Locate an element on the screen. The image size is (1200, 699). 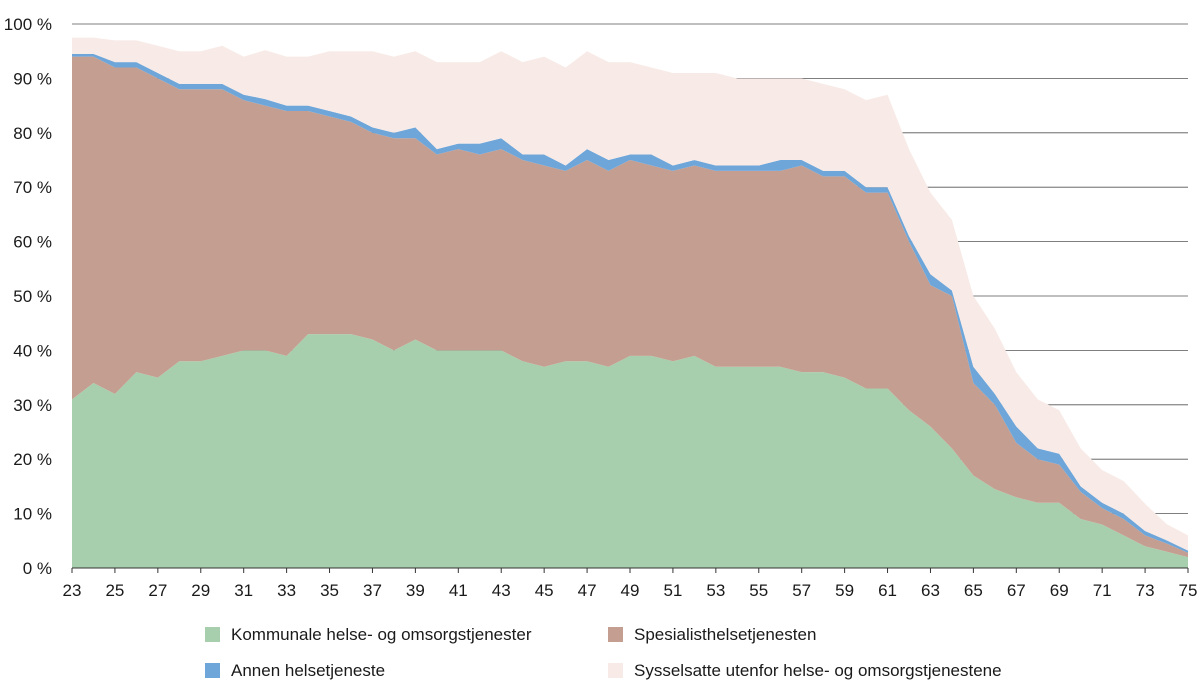
y-tick-label: 80 % is located at coordinates (32, 133).